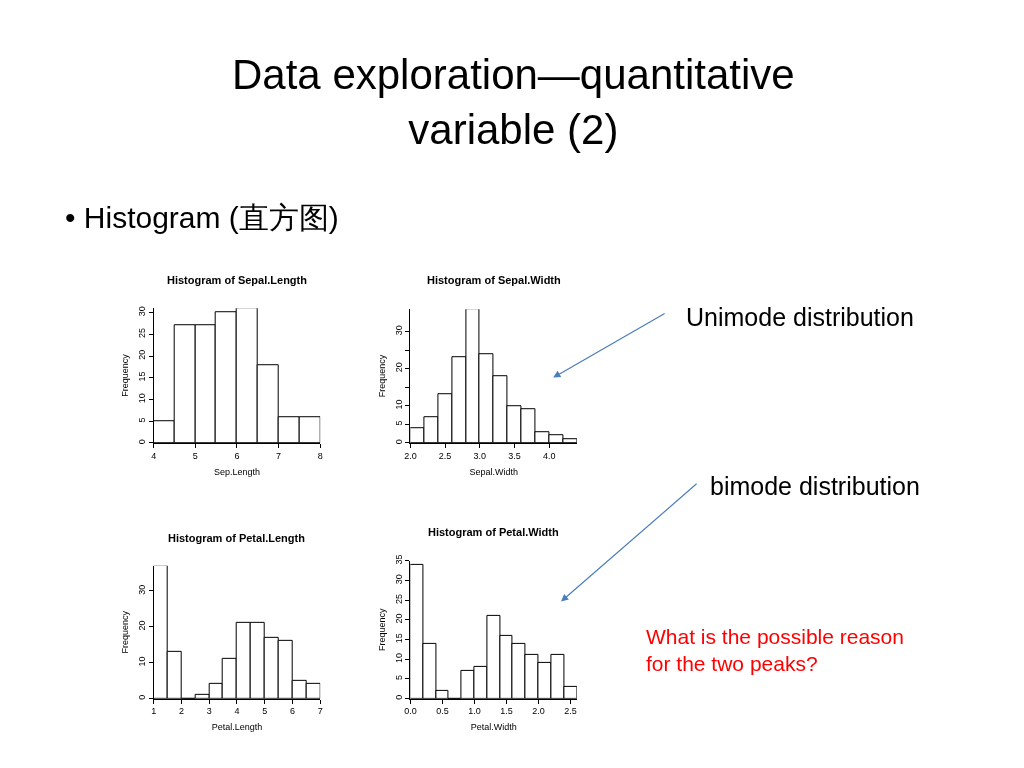 This screenshot has width=1024, height=768. I want to click on x-axis-title: Petal.Width, so click(493, 727).